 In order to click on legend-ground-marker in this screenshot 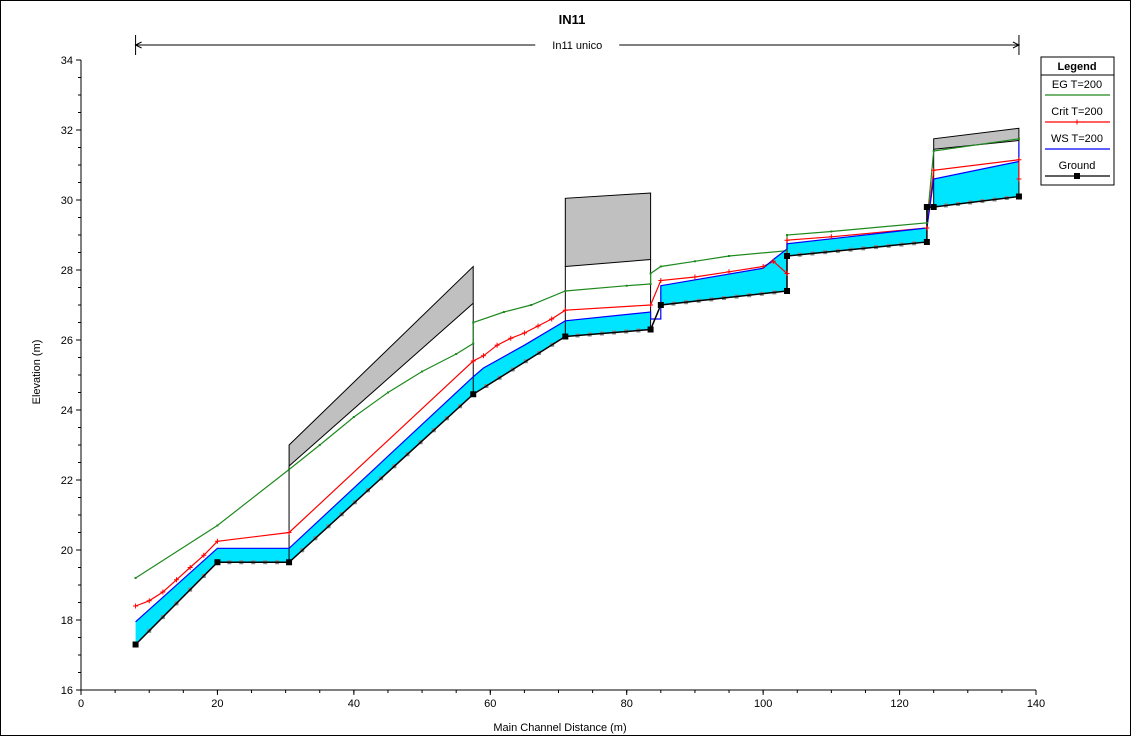, I will do `click(1077, 176)`.